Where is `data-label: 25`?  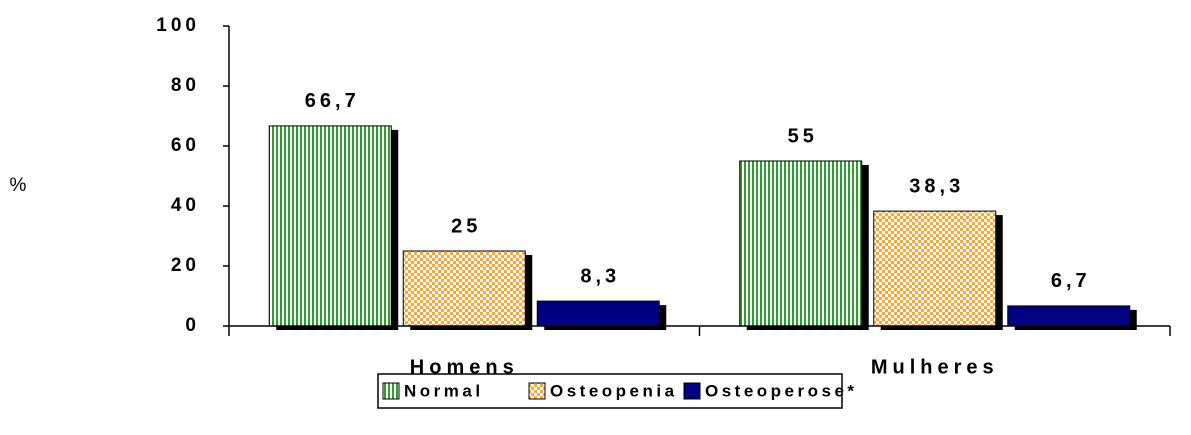 data-label: 25 is located at coordinates (466, 226).